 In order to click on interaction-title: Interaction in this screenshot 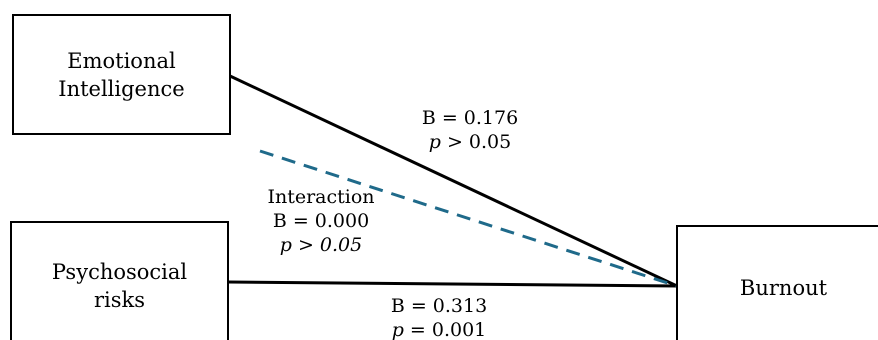, I will do `click(321, 197)`.